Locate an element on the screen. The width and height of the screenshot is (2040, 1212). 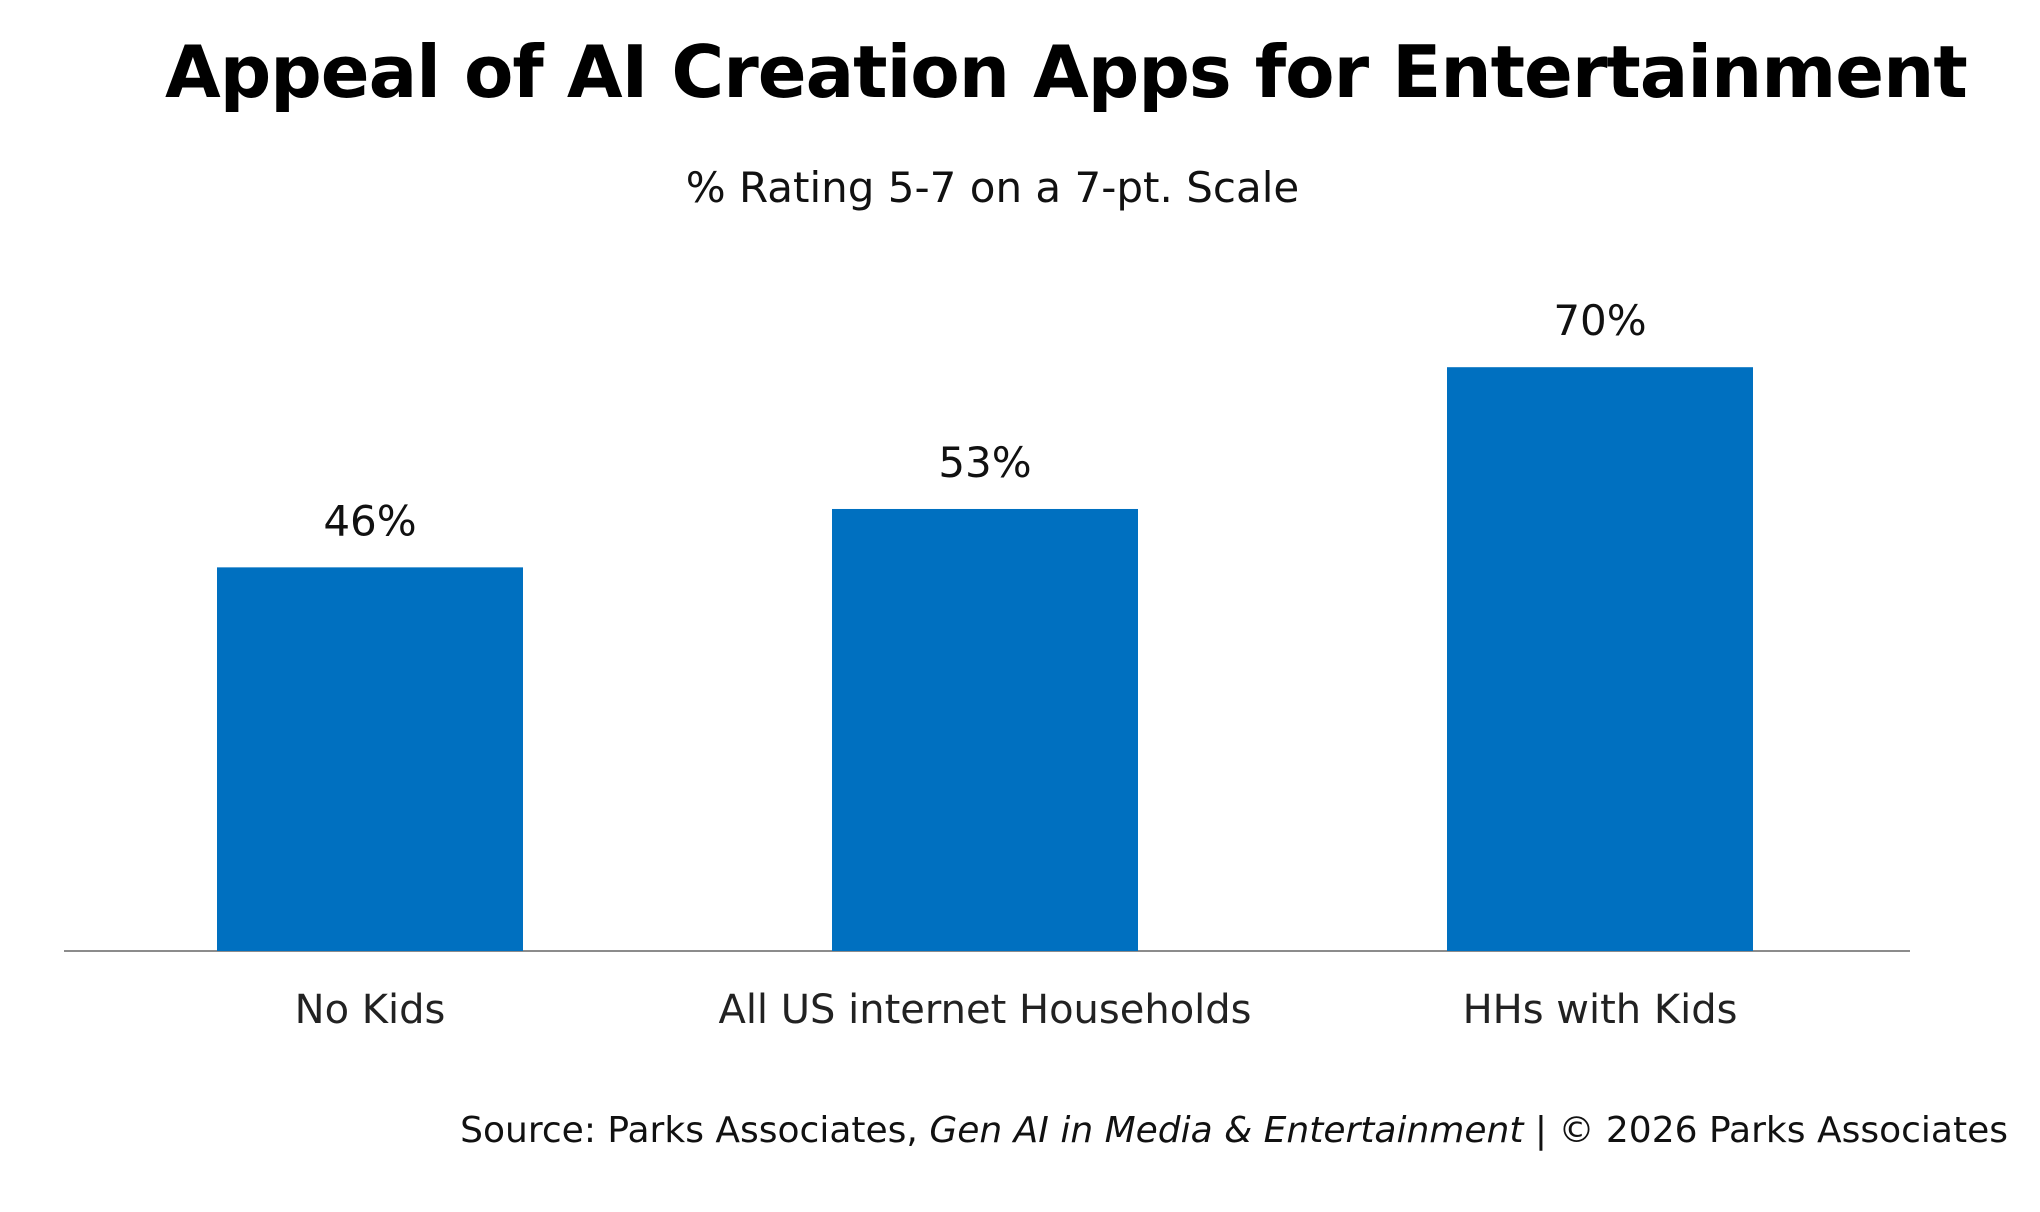
source-suffix: | © 2026 Parks Associates is located at coordinates (1765, 1130).